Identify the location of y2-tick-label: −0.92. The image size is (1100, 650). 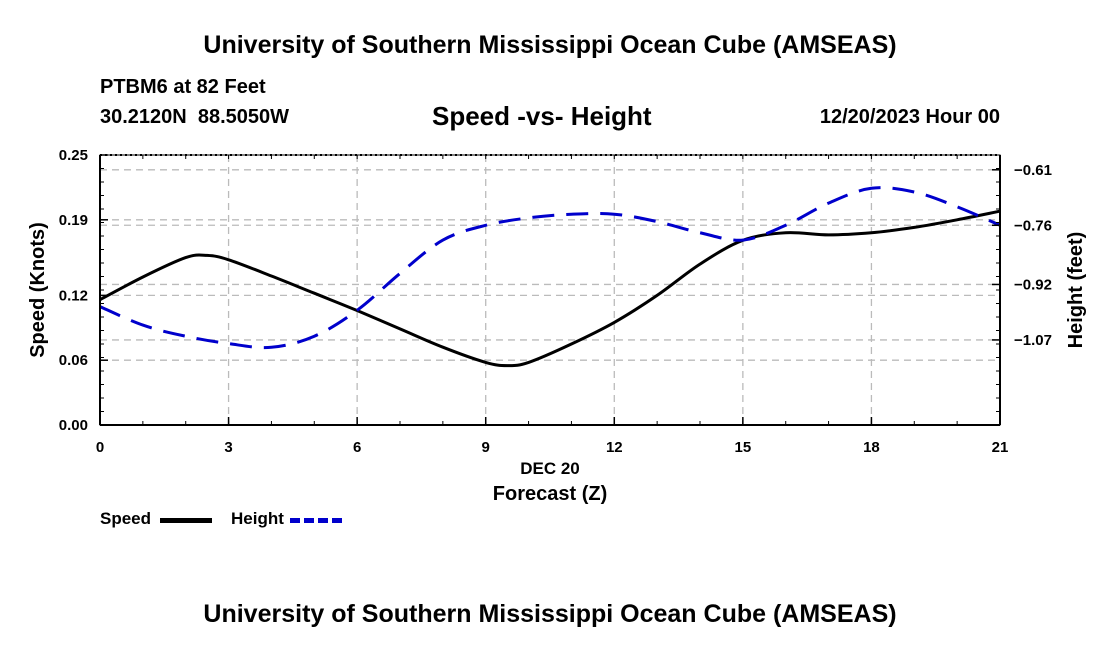
(1033, 284).